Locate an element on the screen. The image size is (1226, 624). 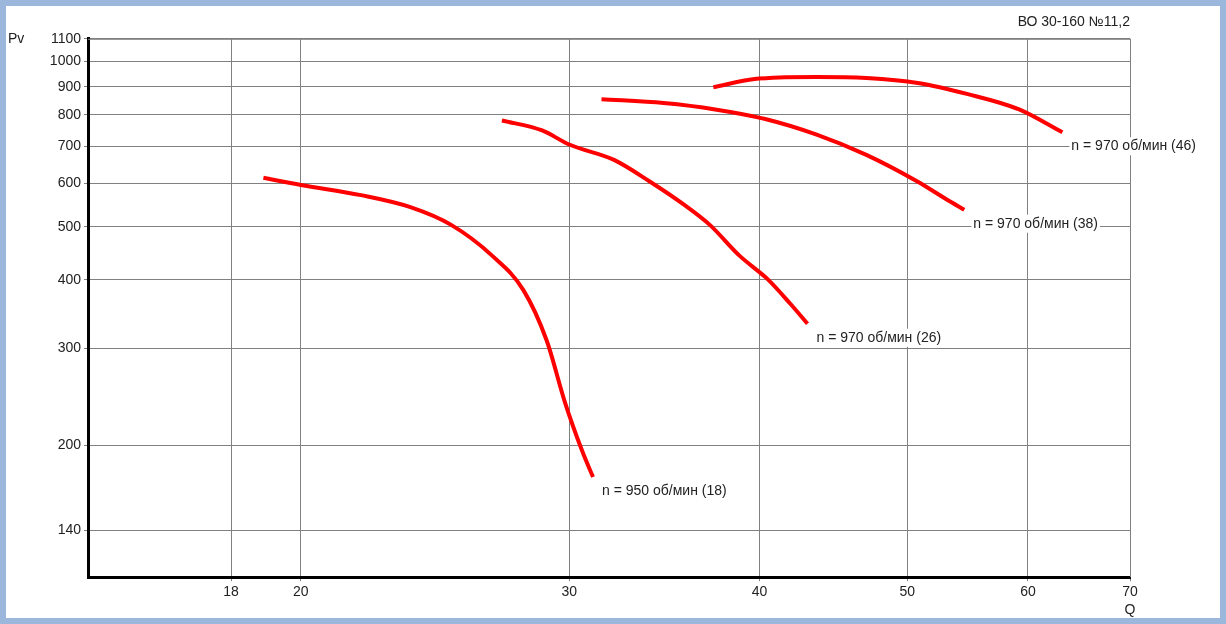
annotation: n = 970 об/мин (26) is located at coordinates (879, 336).